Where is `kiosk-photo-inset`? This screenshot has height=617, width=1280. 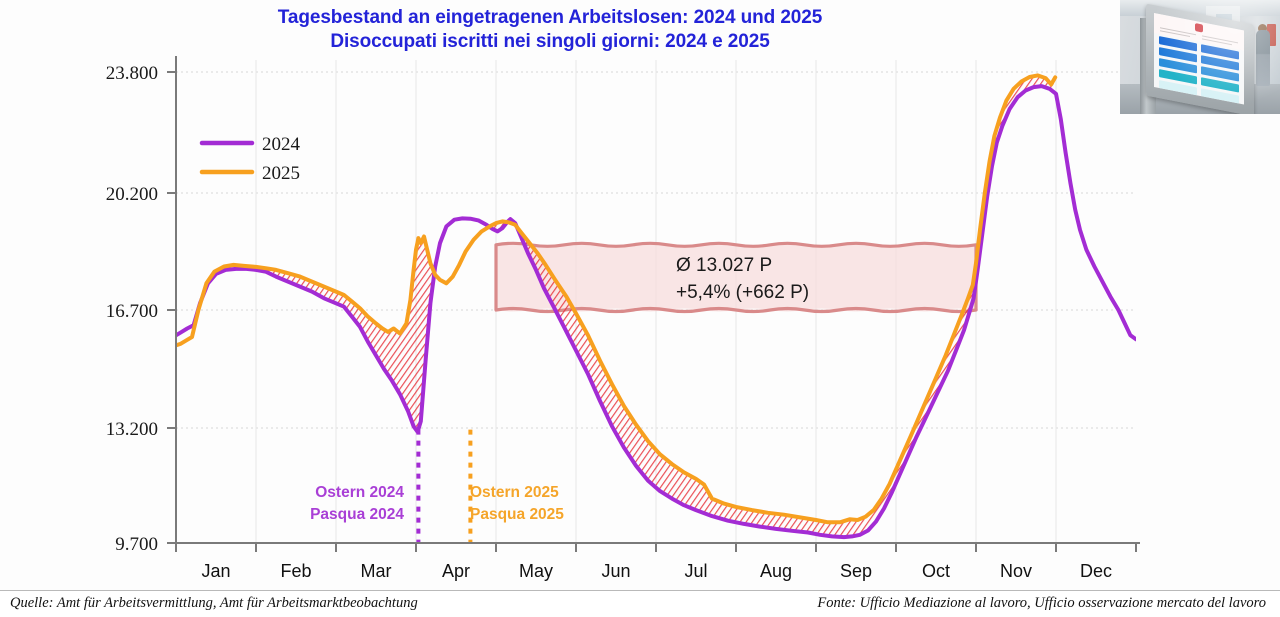 kiosk-photo-inset is located at coordinates (1200, 57).